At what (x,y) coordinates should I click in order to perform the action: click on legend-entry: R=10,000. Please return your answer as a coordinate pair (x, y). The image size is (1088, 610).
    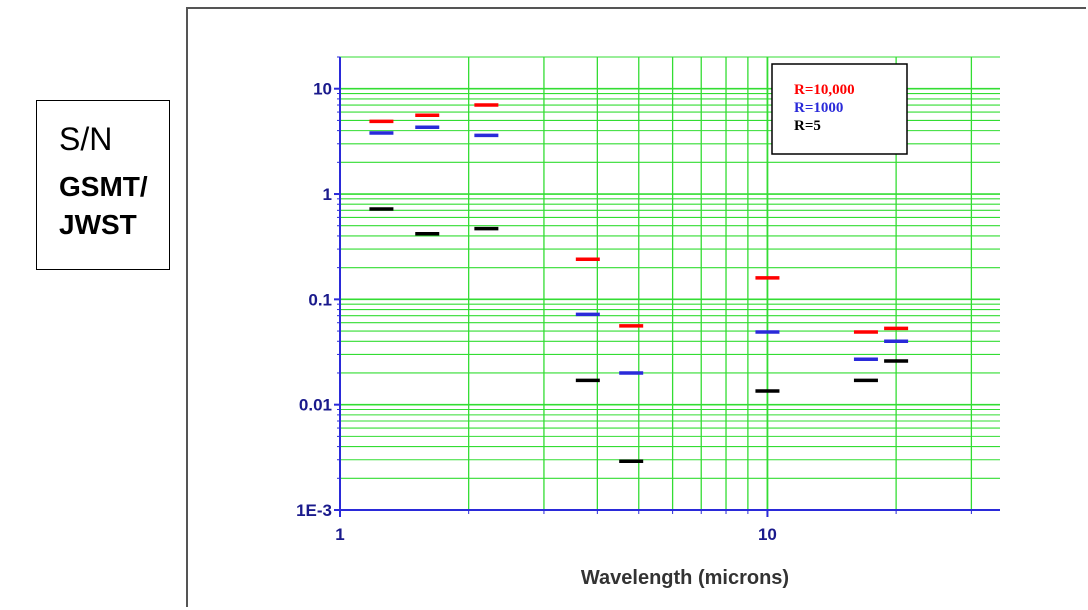
    Looking at the image, I should click on (824, 90).